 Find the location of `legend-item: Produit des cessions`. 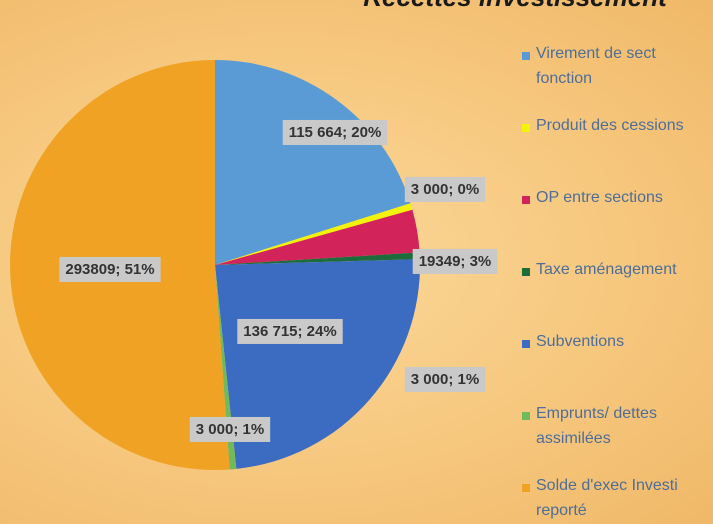

legend-item: Produit des cessions is located at coordinates (617, 127).